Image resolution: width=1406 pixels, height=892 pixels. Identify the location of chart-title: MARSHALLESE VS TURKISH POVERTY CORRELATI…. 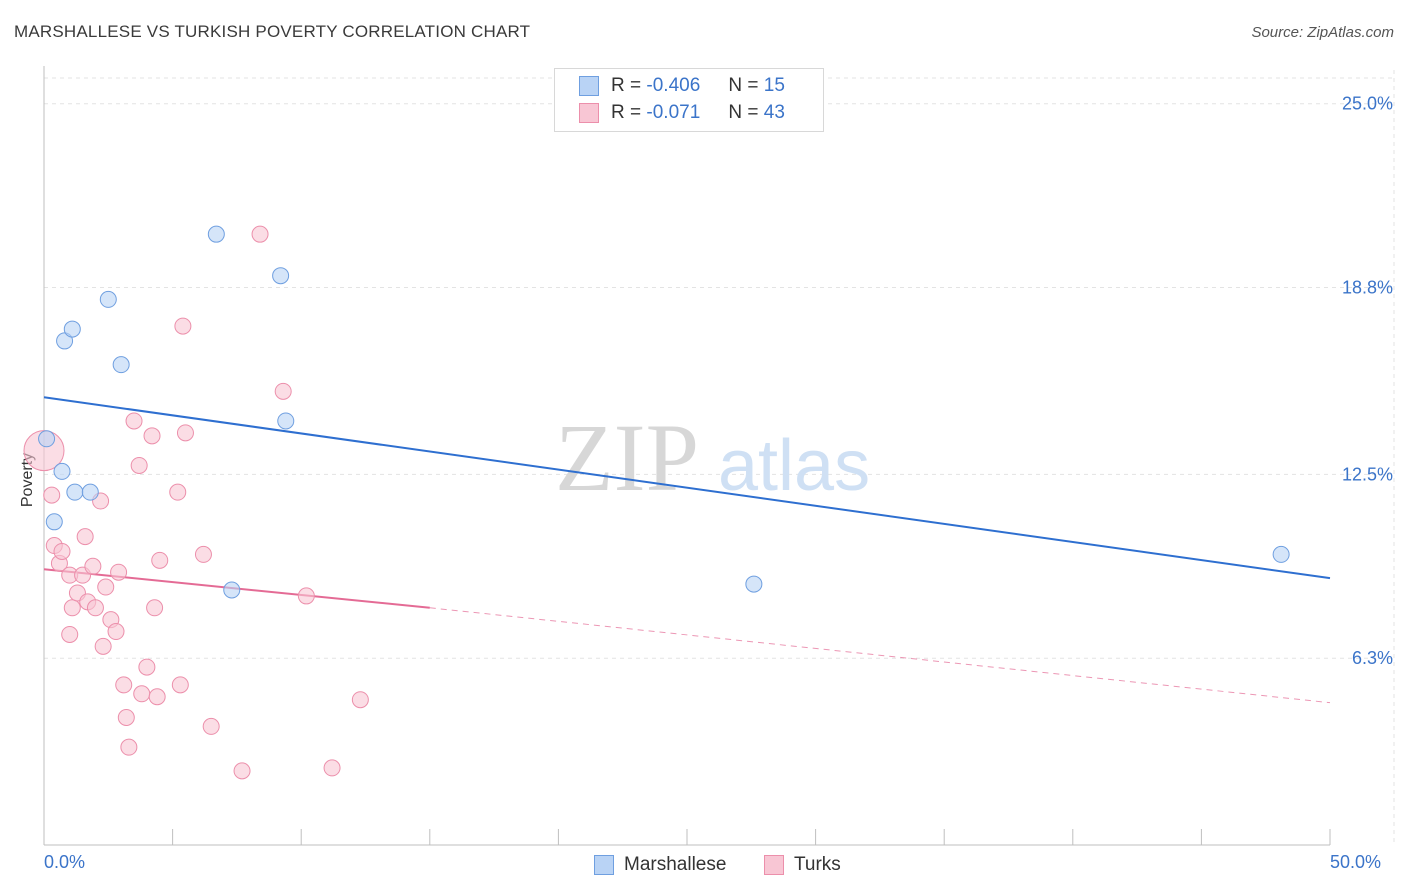
(272, 31).